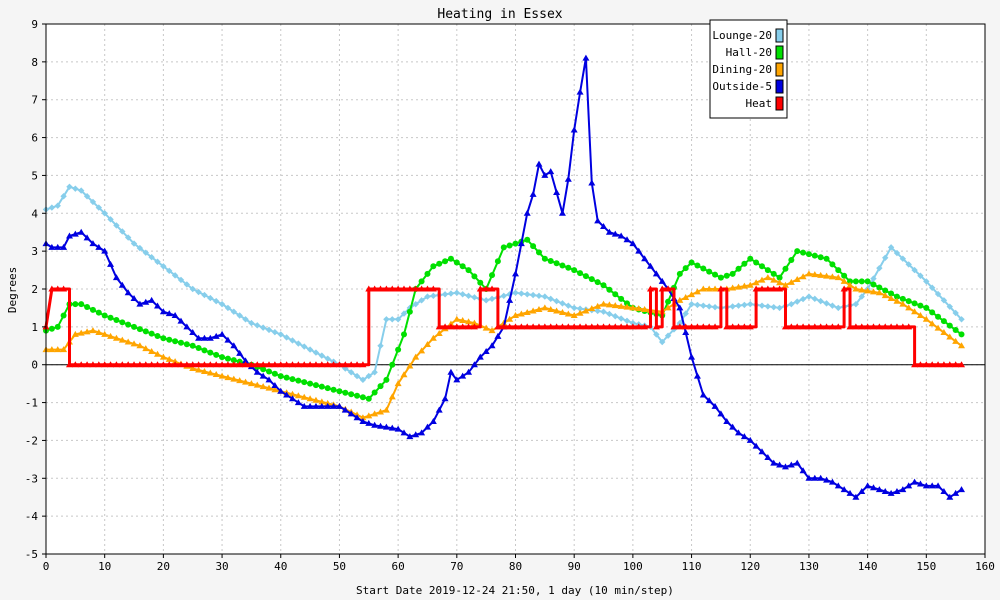 This screenshot has height=600, width=1000. I want to click on legend-label-heat: Heat, so click(759, 103).